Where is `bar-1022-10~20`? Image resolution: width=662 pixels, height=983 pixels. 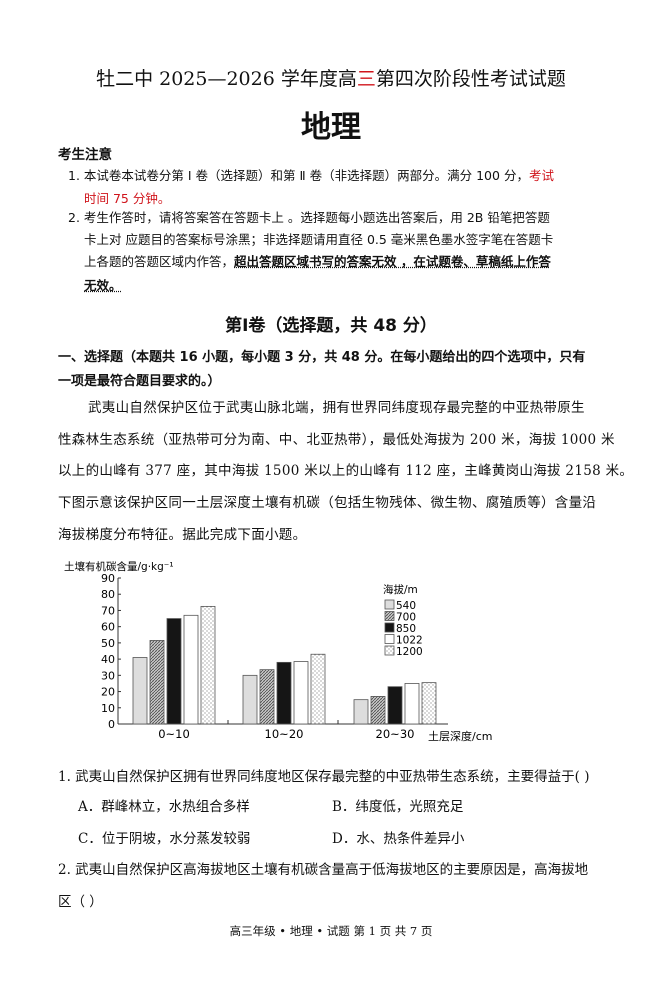 bar-1022-10~20 is located at coordinates (301, 693).